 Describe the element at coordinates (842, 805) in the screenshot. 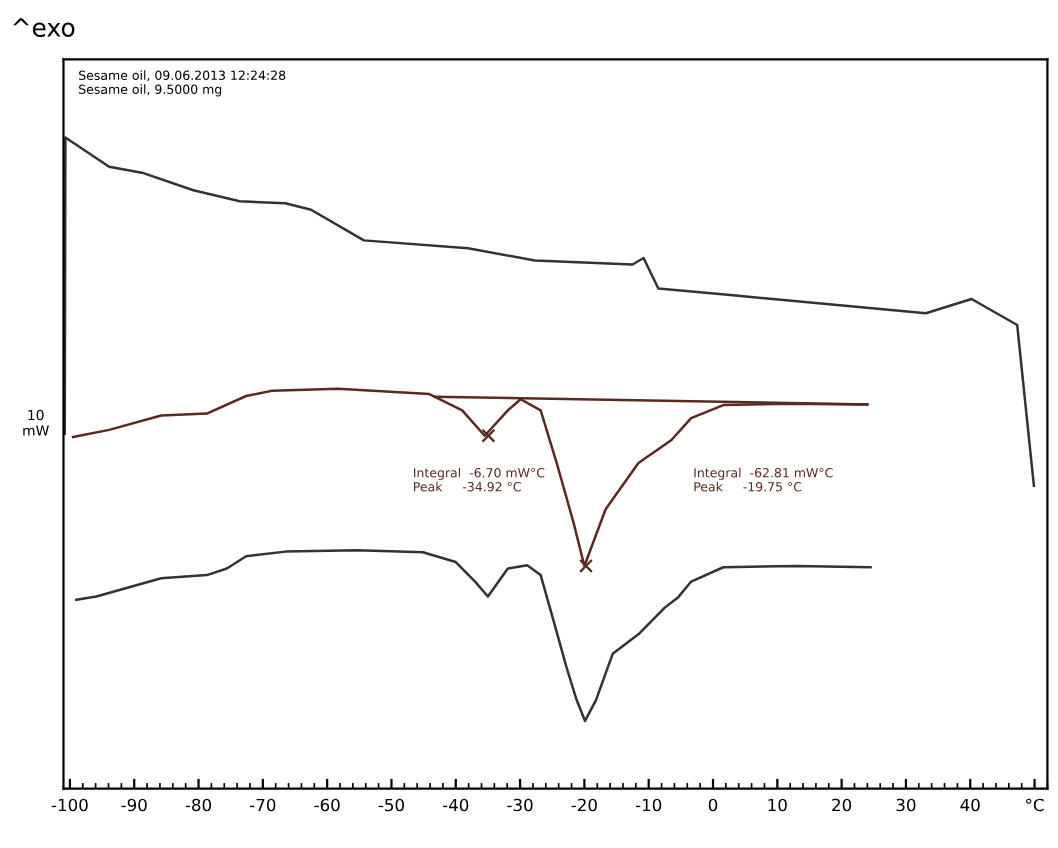

I see `x-tick-label: 20` at that location.